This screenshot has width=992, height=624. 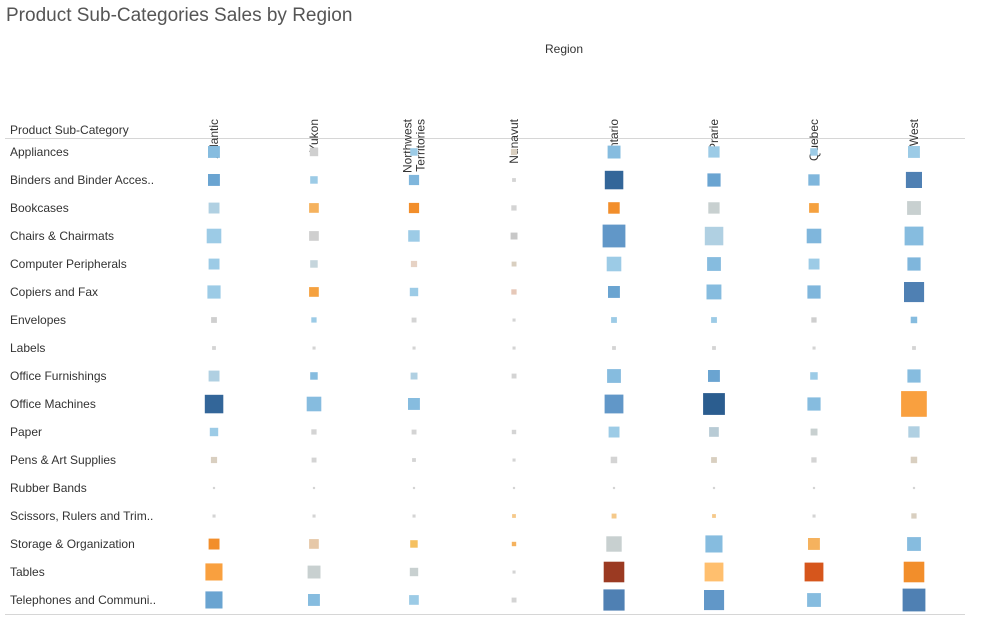 What do you see at coordinates (58, 376) in the screenshot?
I see `row-label: Office Furnishings` at bounding box center [58, 376].